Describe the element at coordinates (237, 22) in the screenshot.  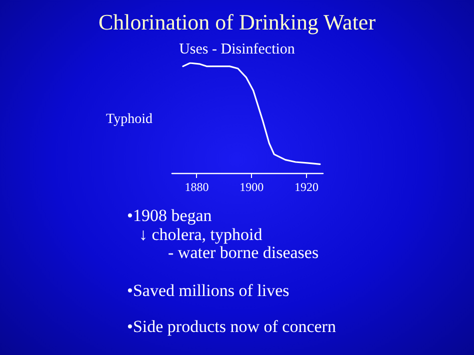
I see `chart-title: Chlorination of Drinking Water` at that location.